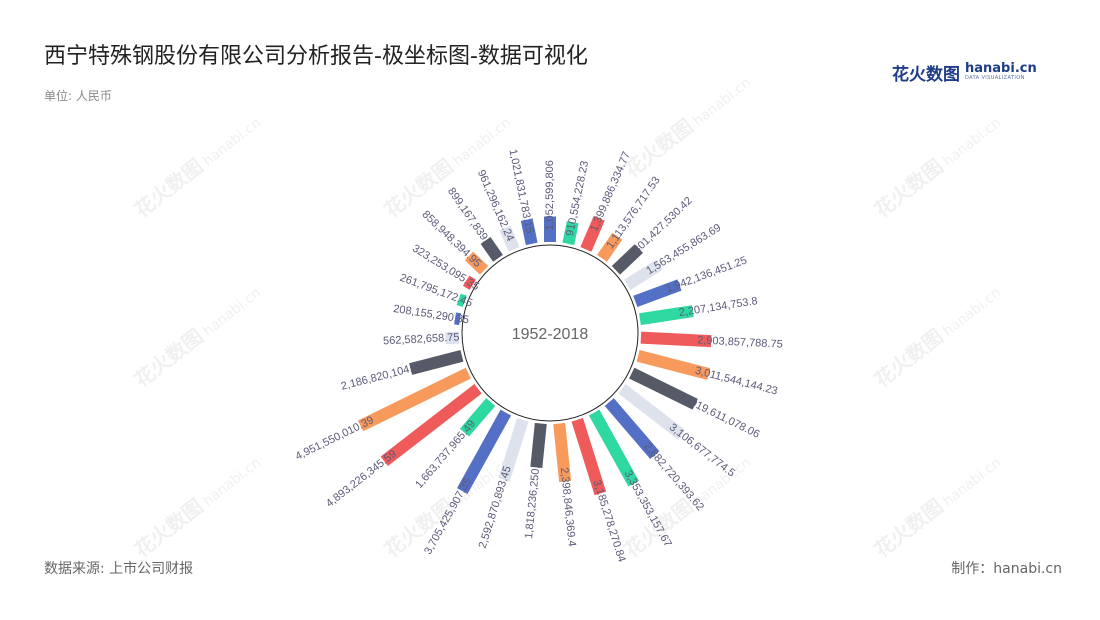 The width and height of the screenshot is (1100, 620). I want to click on bars-group, so click(534, 355).